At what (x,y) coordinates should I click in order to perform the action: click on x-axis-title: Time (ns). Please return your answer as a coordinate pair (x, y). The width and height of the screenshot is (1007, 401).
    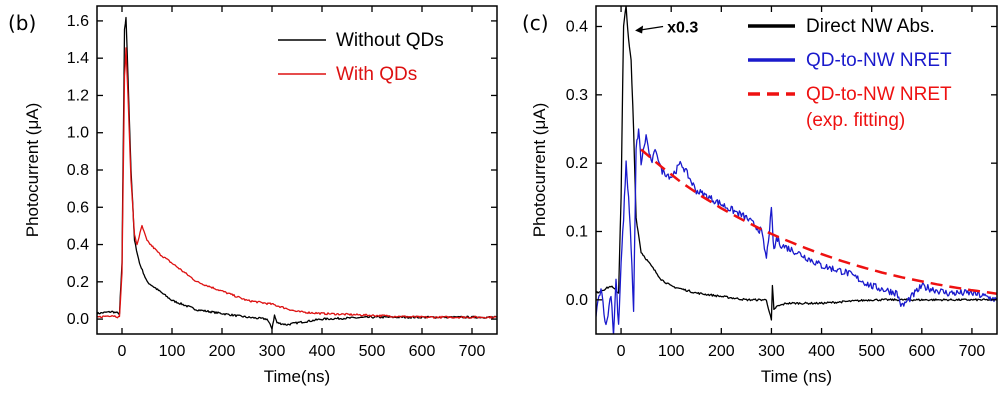
    Looking at the image, I should click on (796, 376).